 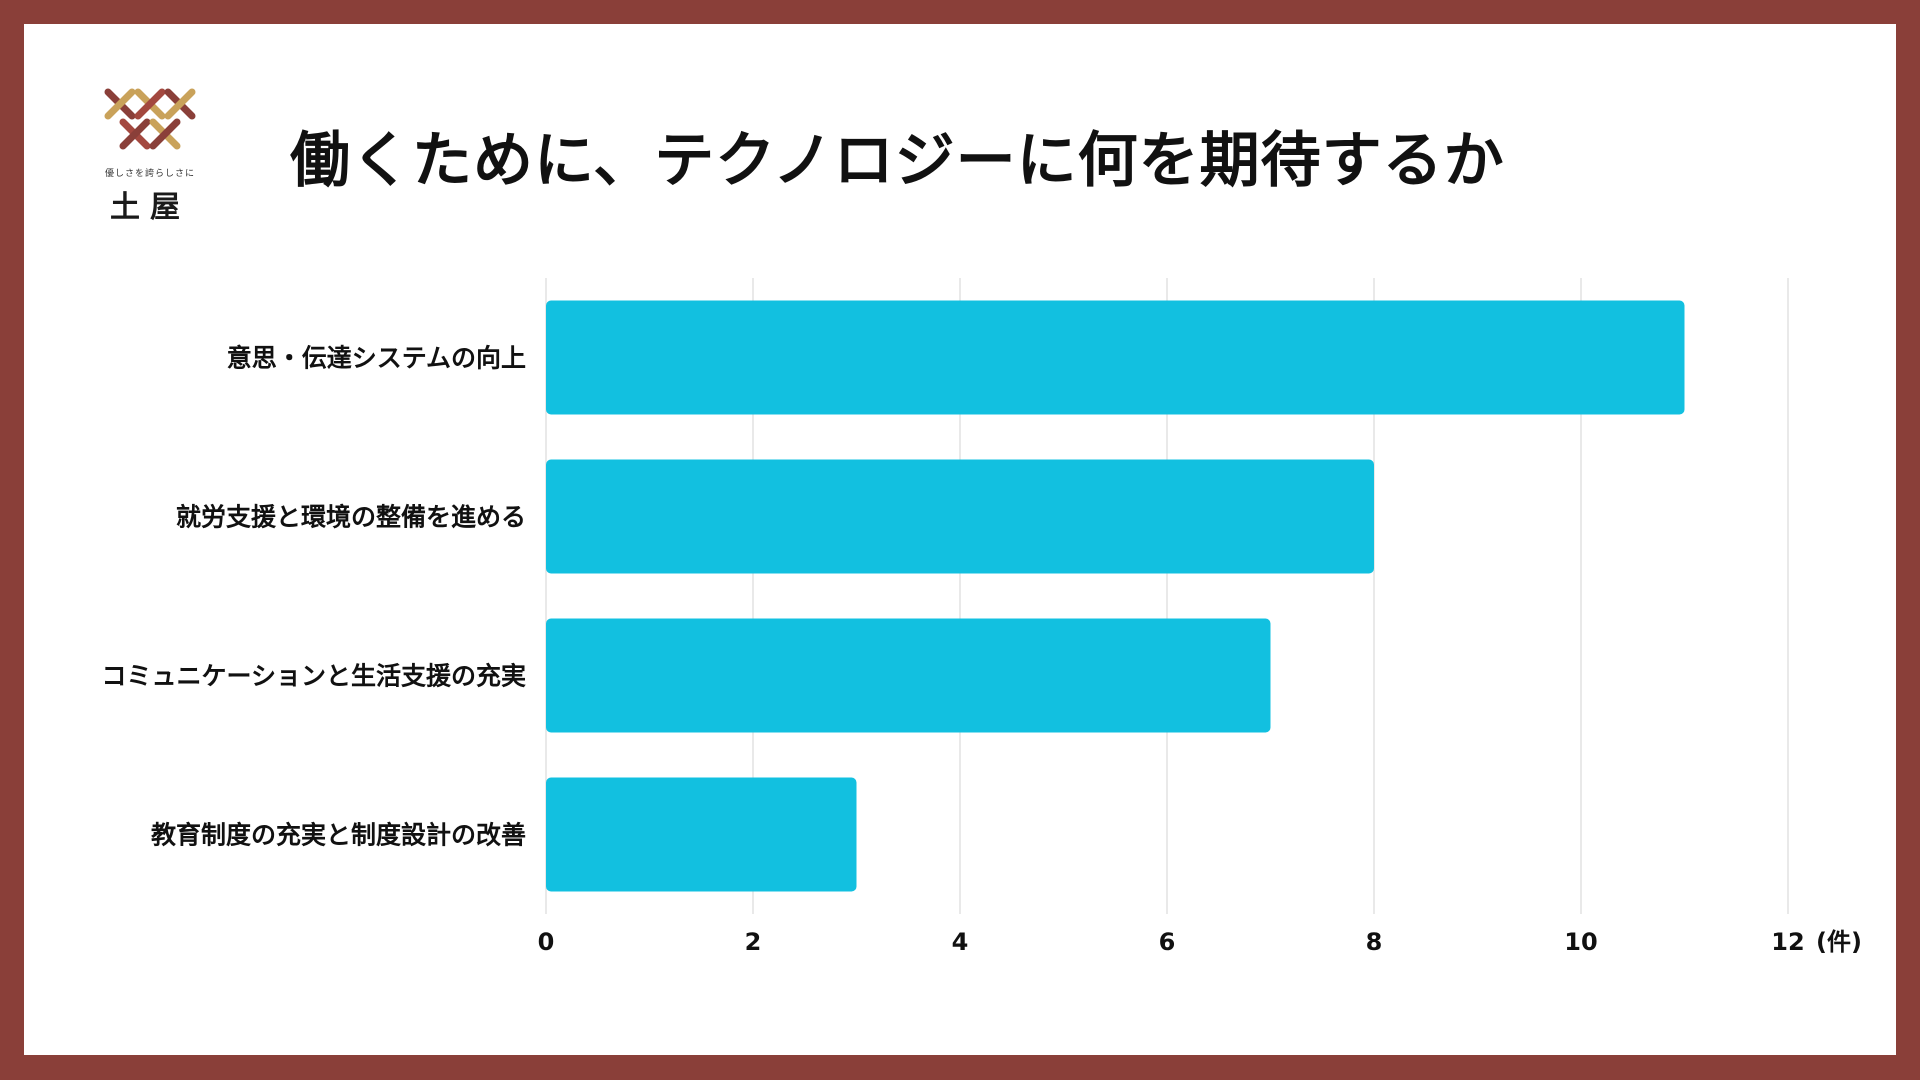 I want to click on x-tick-label: 2, so click(x=753, y=942).